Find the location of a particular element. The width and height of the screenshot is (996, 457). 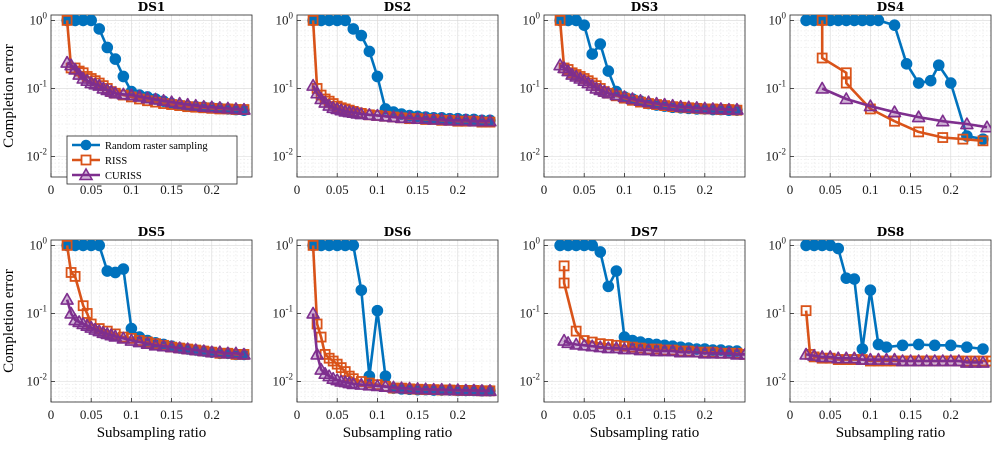

series-line-riss is located at coordinates (902, 81).